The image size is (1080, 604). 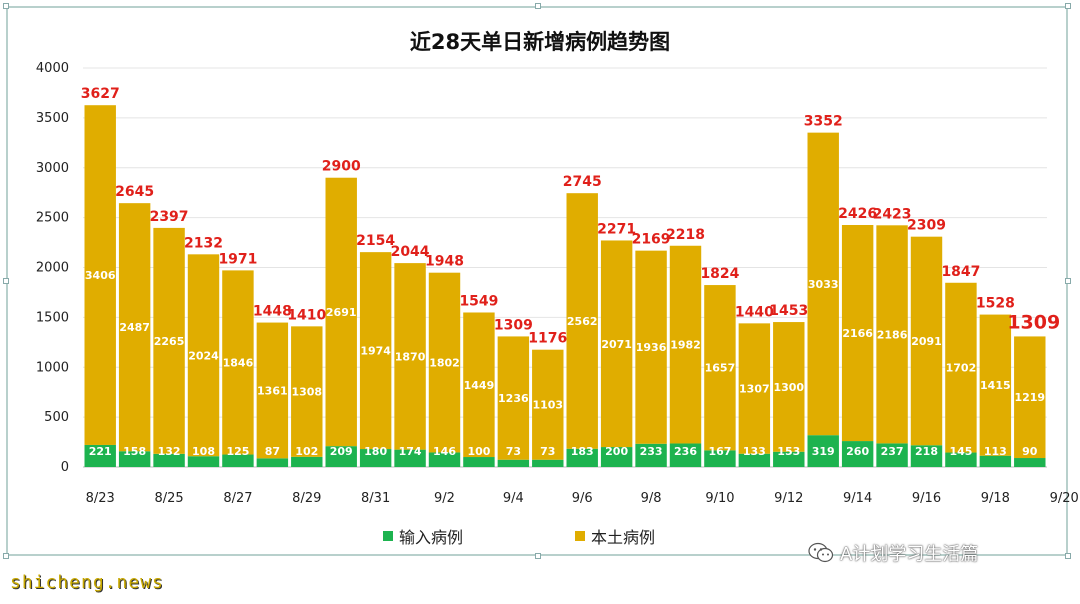 What do you see at coordinates (272, 451) in the screenshot?
I see `data-label-imported: 87` at bounding box center [272, 451].